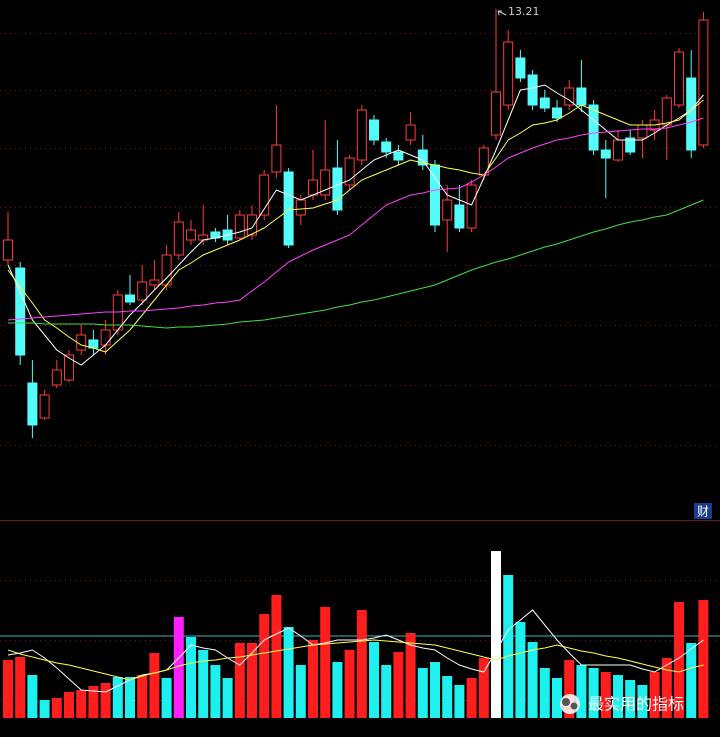 This screenshot has height=737, width=720. What do you see at coordinates (502, 13) in the screenshot?
I see `high-marker` at bounding box center [502, 13].